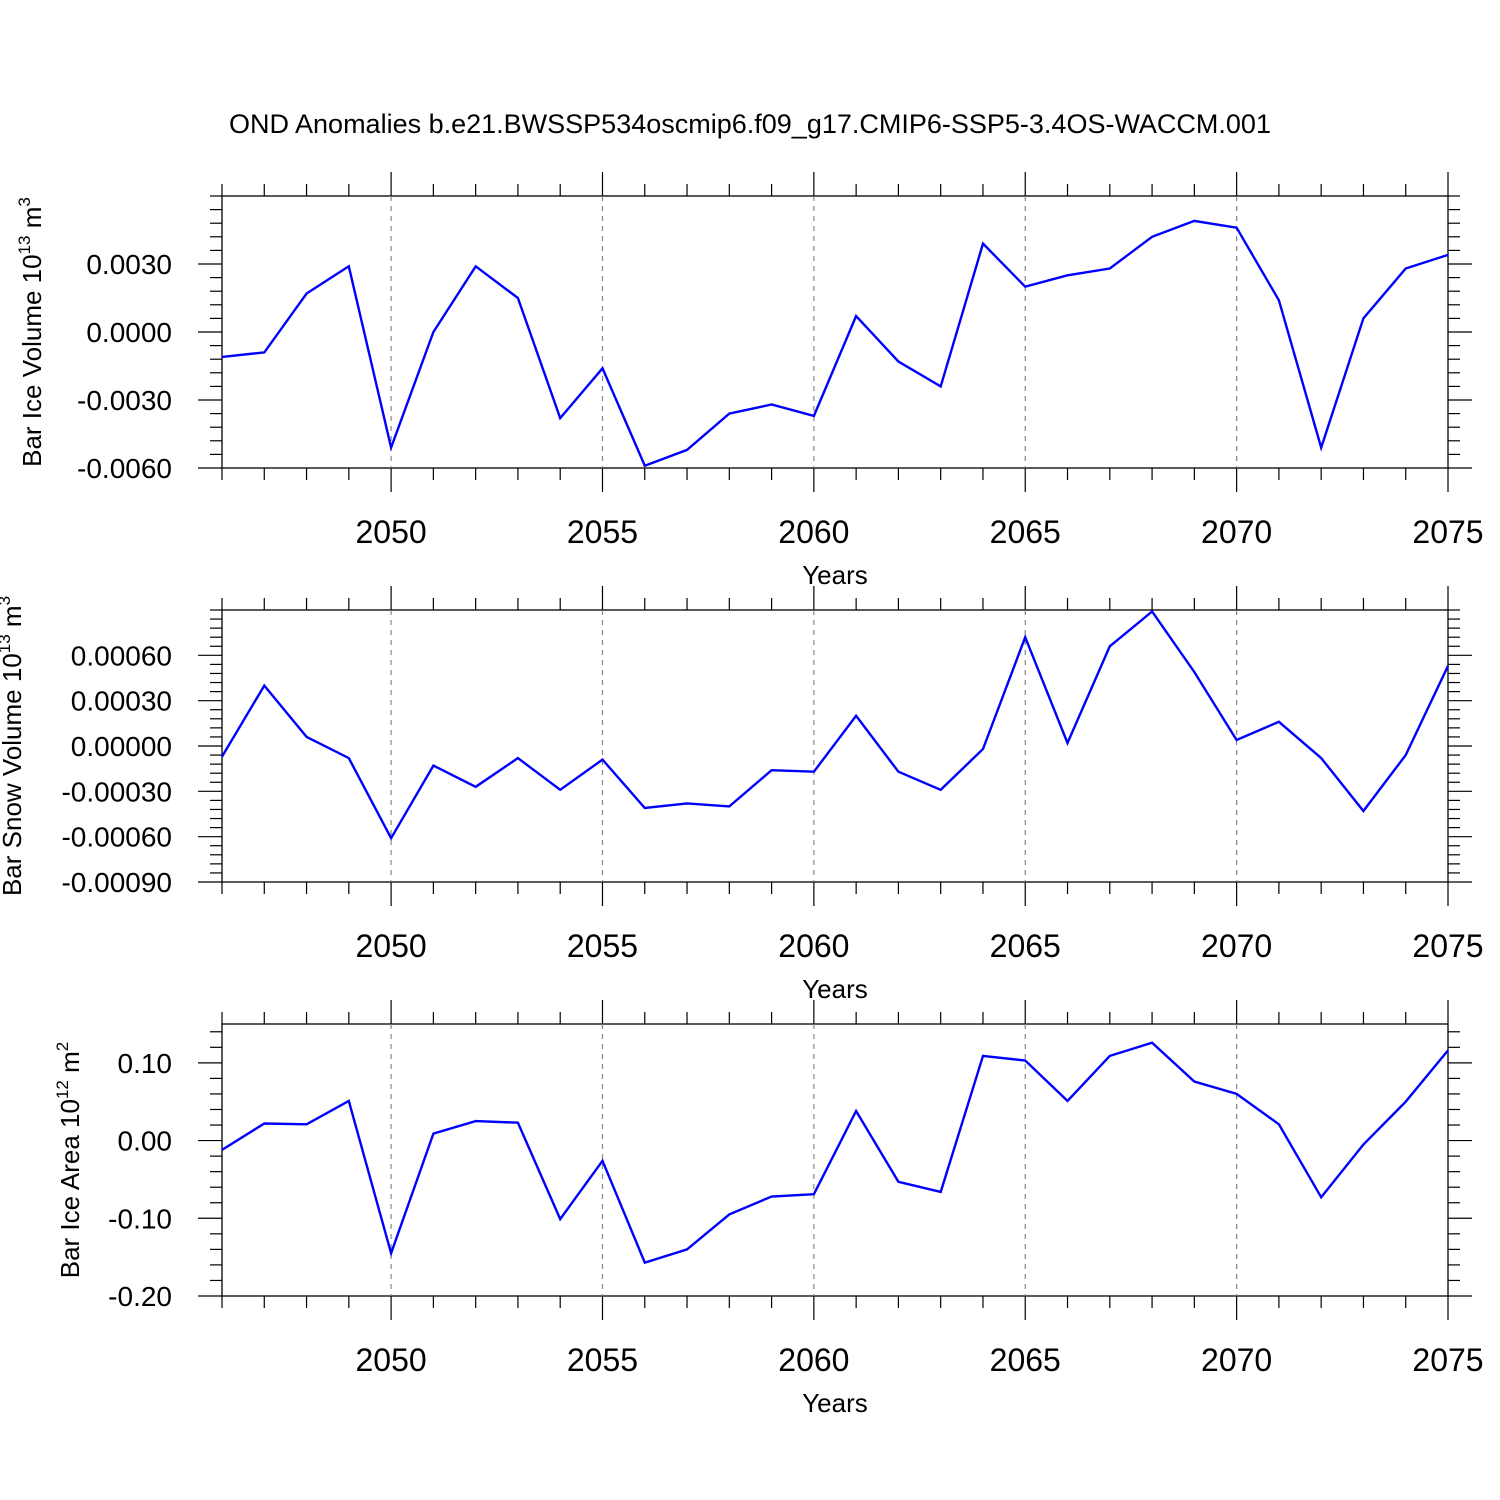  I want to click on y-tick-label: -0.0030, so click(124, 400).